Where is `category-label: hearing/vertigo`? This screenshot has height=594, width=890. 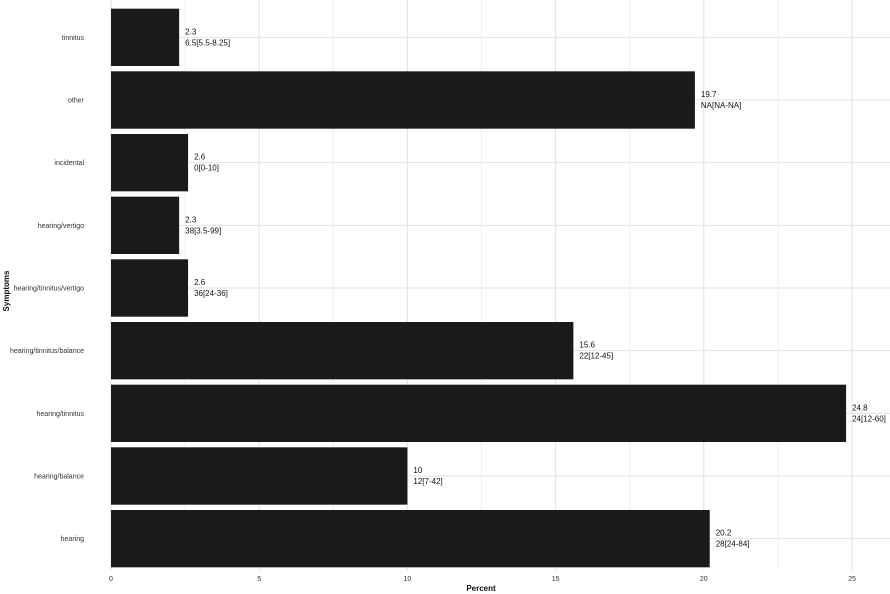 category-label: hearing/vertigo is located at coordinates (61, 226).